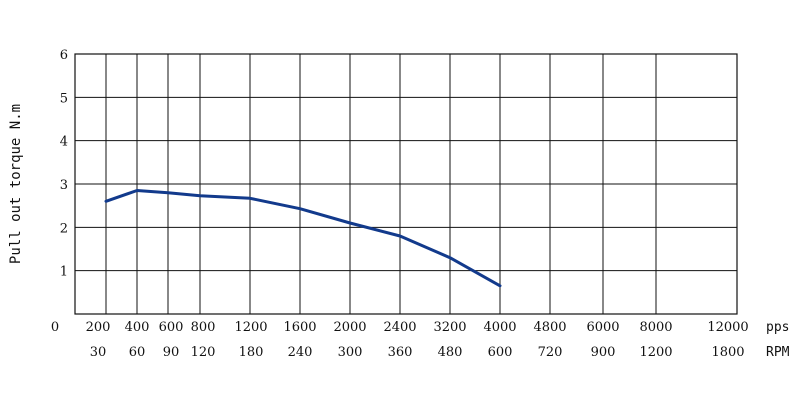 This screenshot has height=400, width=800. I want to click on y-tick-label: 1, so click(64, 272).